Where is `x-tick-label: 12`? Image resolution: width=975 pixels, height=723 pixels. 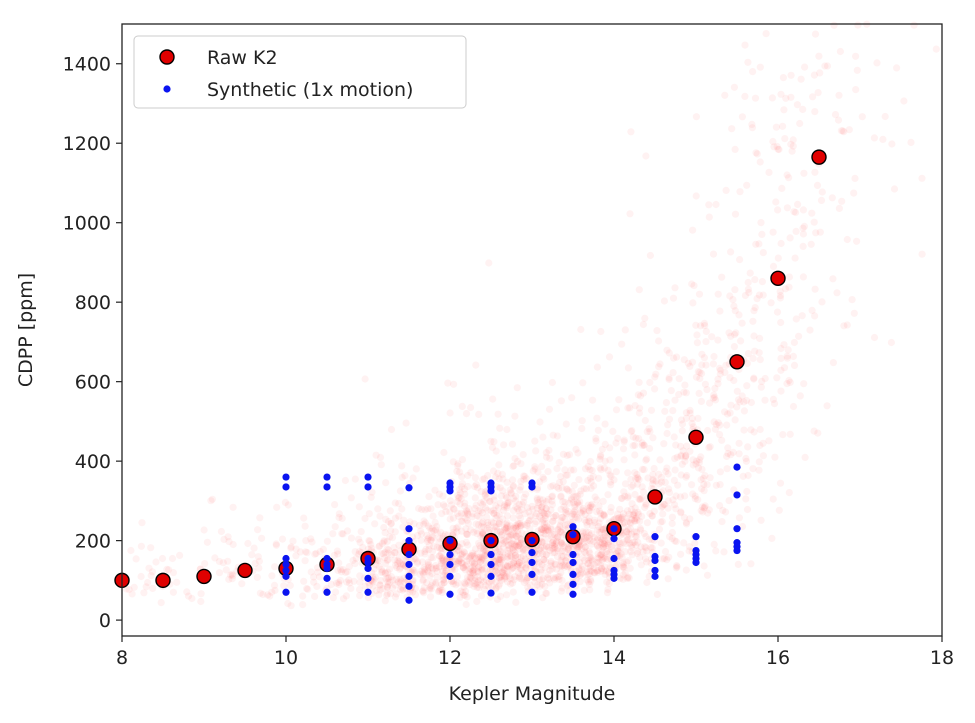 x-tick-label: 12 is located at coordinates (450, 658).